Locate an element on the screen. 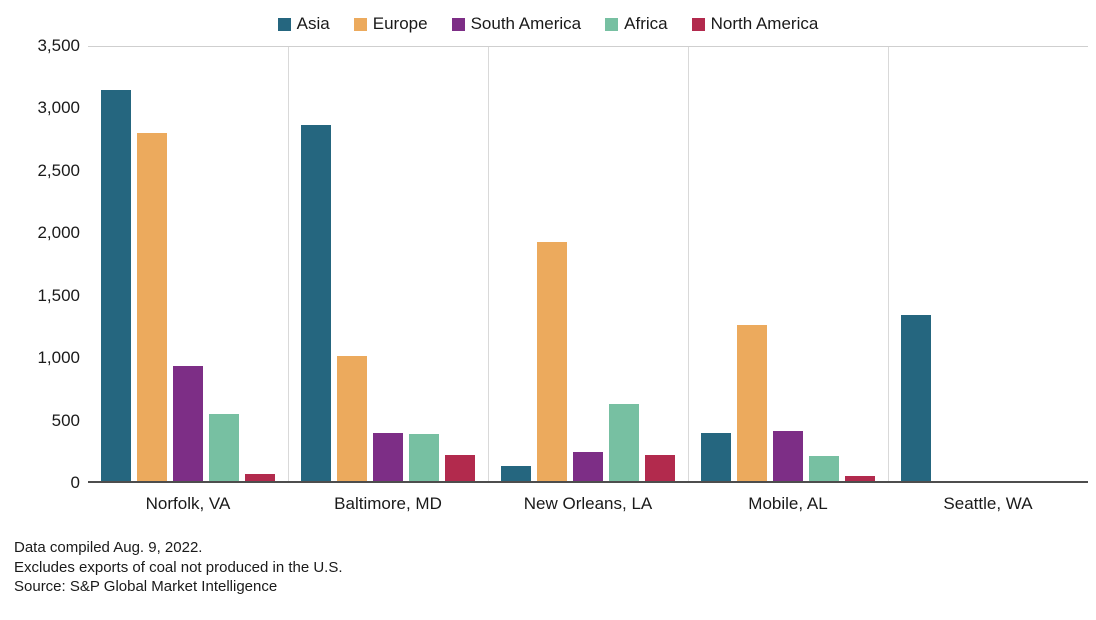 This screenshot has height=620, width=1096. legend-label: Asia is located at coordinates (313, 23).